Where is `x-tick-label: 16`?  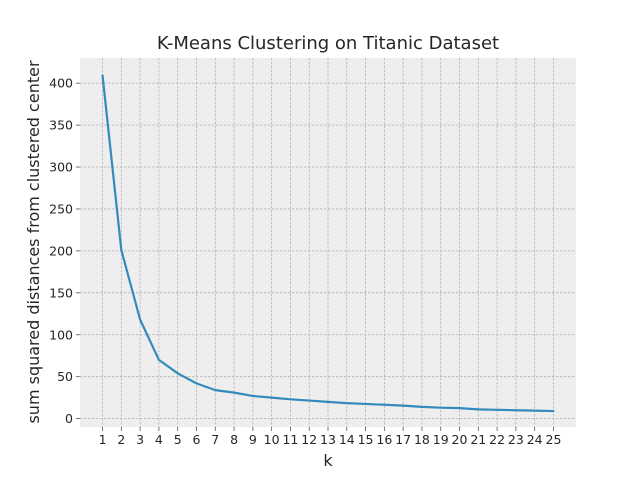 x-tick-label: 16 is located at coordinates (384, 439).